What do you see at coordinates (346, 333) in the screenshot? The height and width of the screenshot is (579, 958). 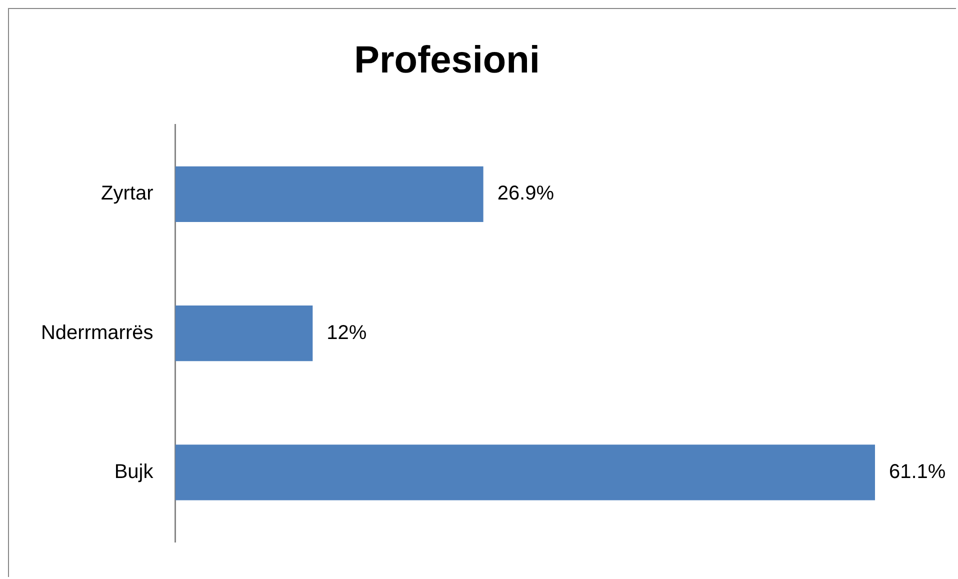 I see `data-label: 12%` at bounding box center [346, 333].